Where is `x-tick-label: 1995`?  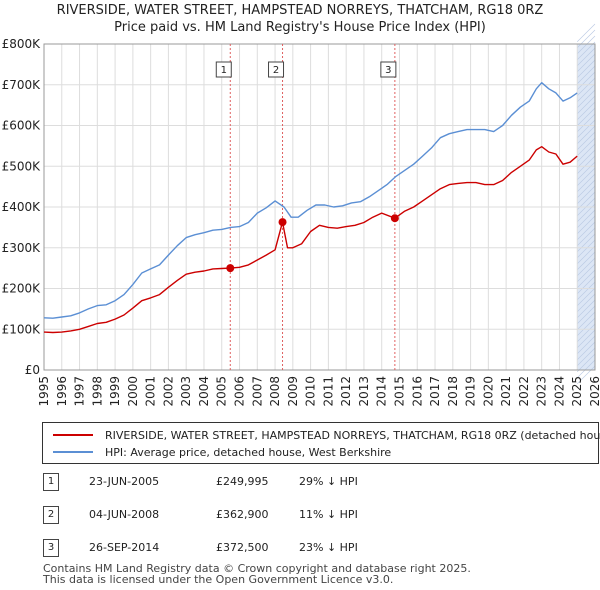 x-tick-label: 1995 is located at coordinates (44, 391).